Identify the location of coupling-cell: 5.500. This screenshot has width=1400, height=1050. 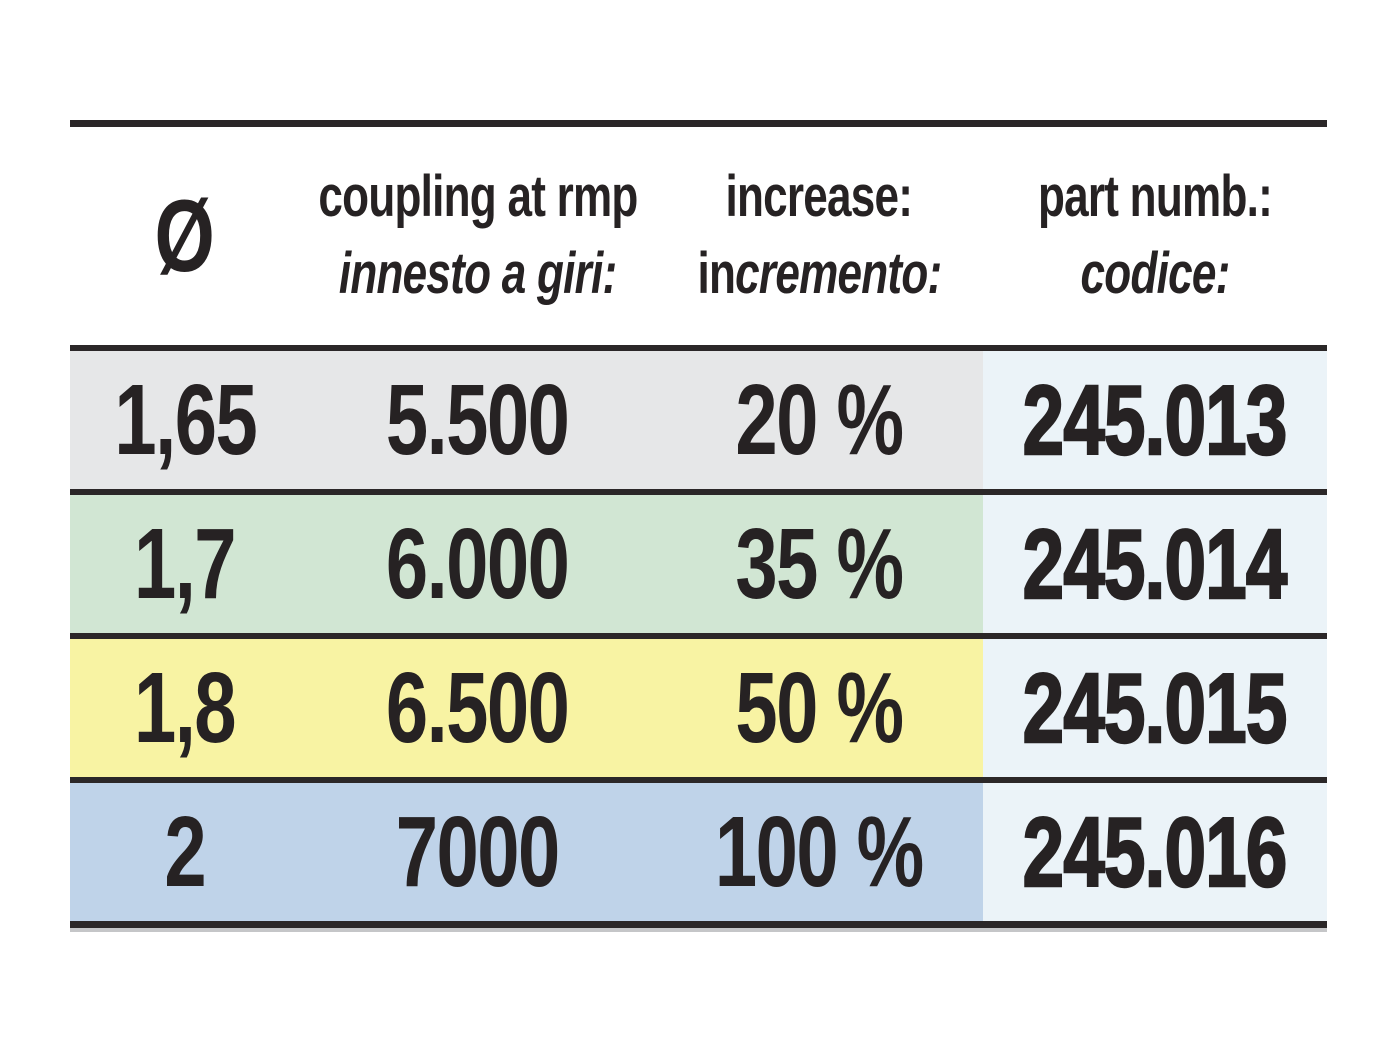
(477, 420).